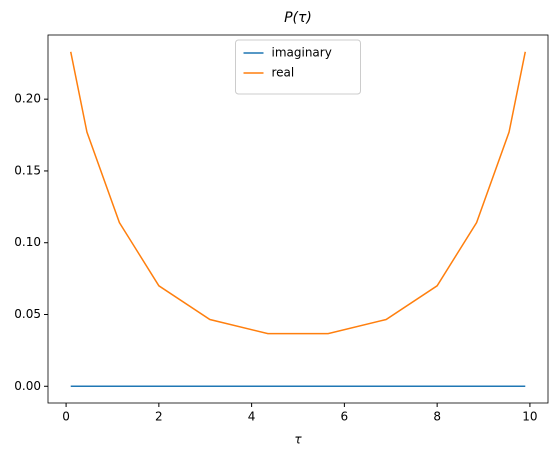  Describe the element at coordinates (345, 417) in the screenshot. I see `x-tick-label: 6` at that location.